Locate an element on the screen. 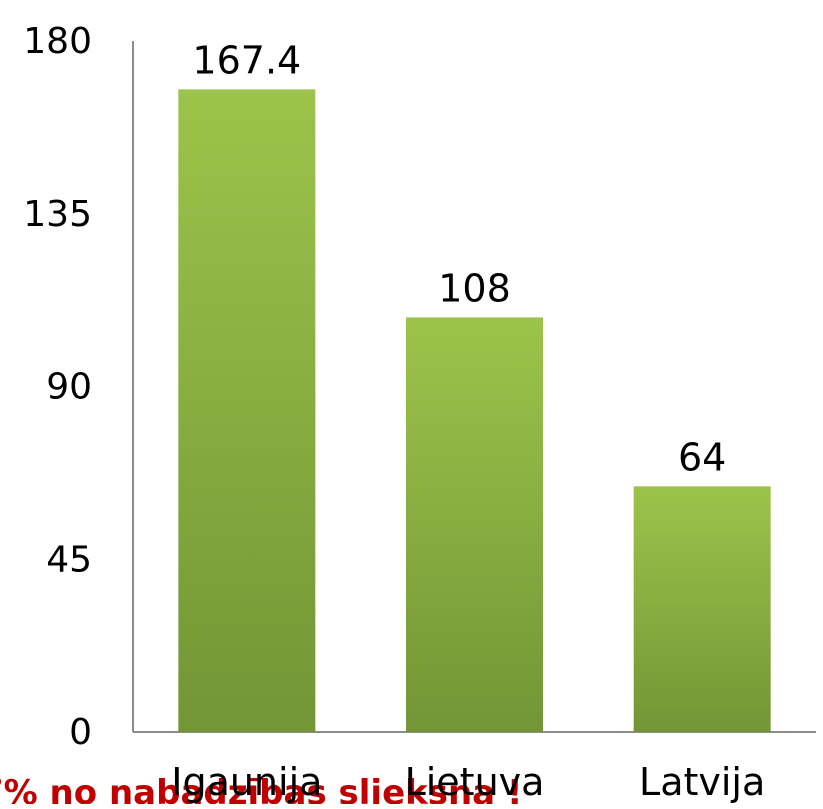  overlay-layer: 7% no nabadzības slieksņa ! is located at coordinates (261, 791).